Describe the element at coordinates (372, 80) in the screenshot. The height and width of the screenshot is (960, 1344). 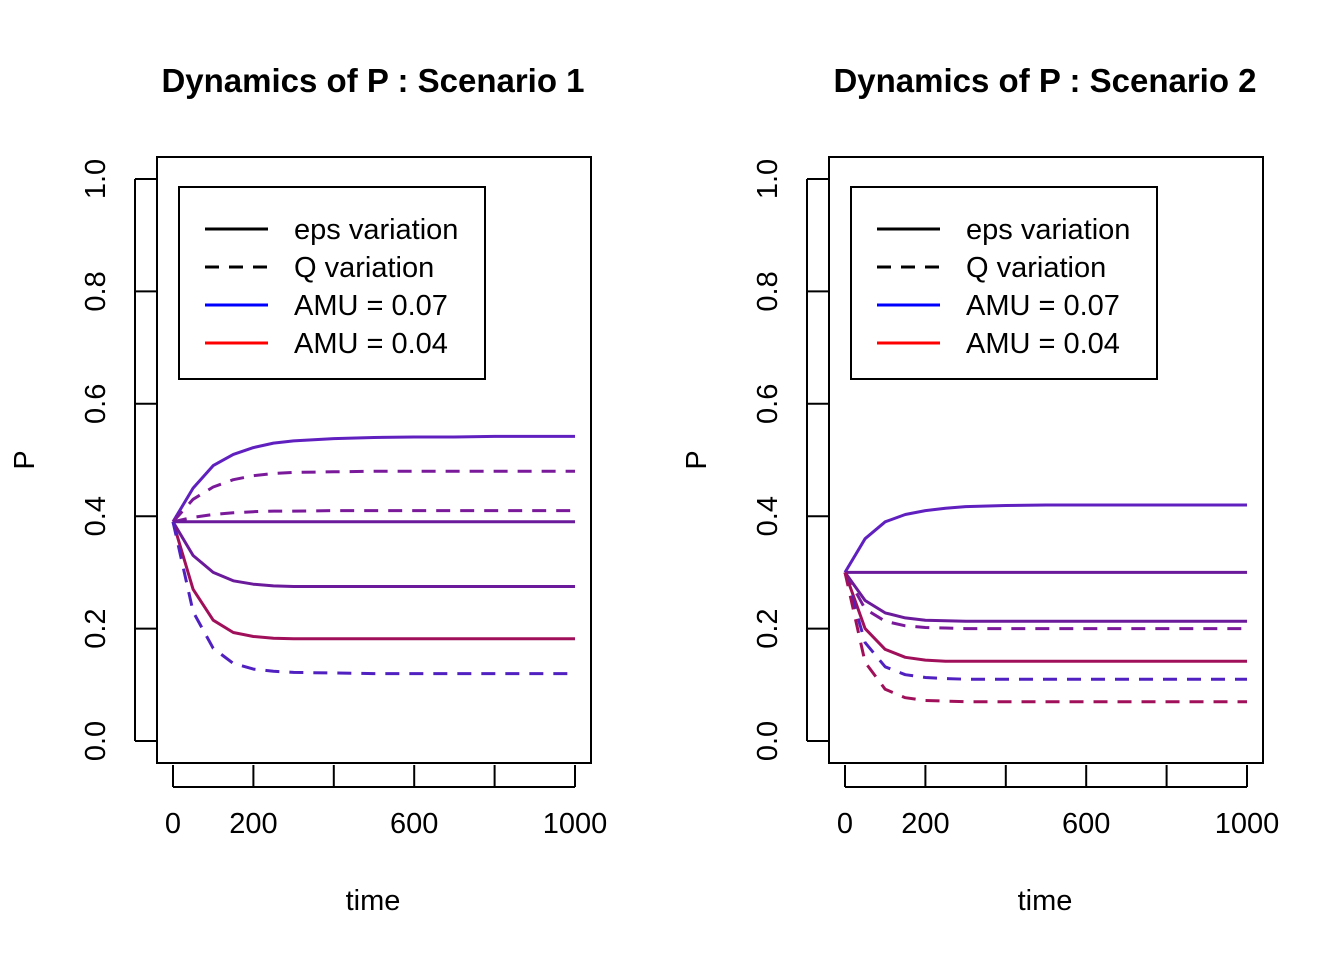
I see `chart-title: Dynamics of P : Scenario 1` at that location.